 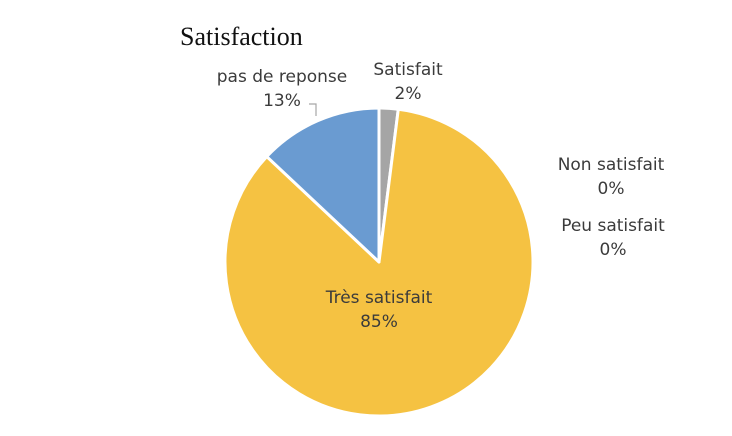 I want to click on slice-label-category: pas de reponse, so click(x=282, y=77).